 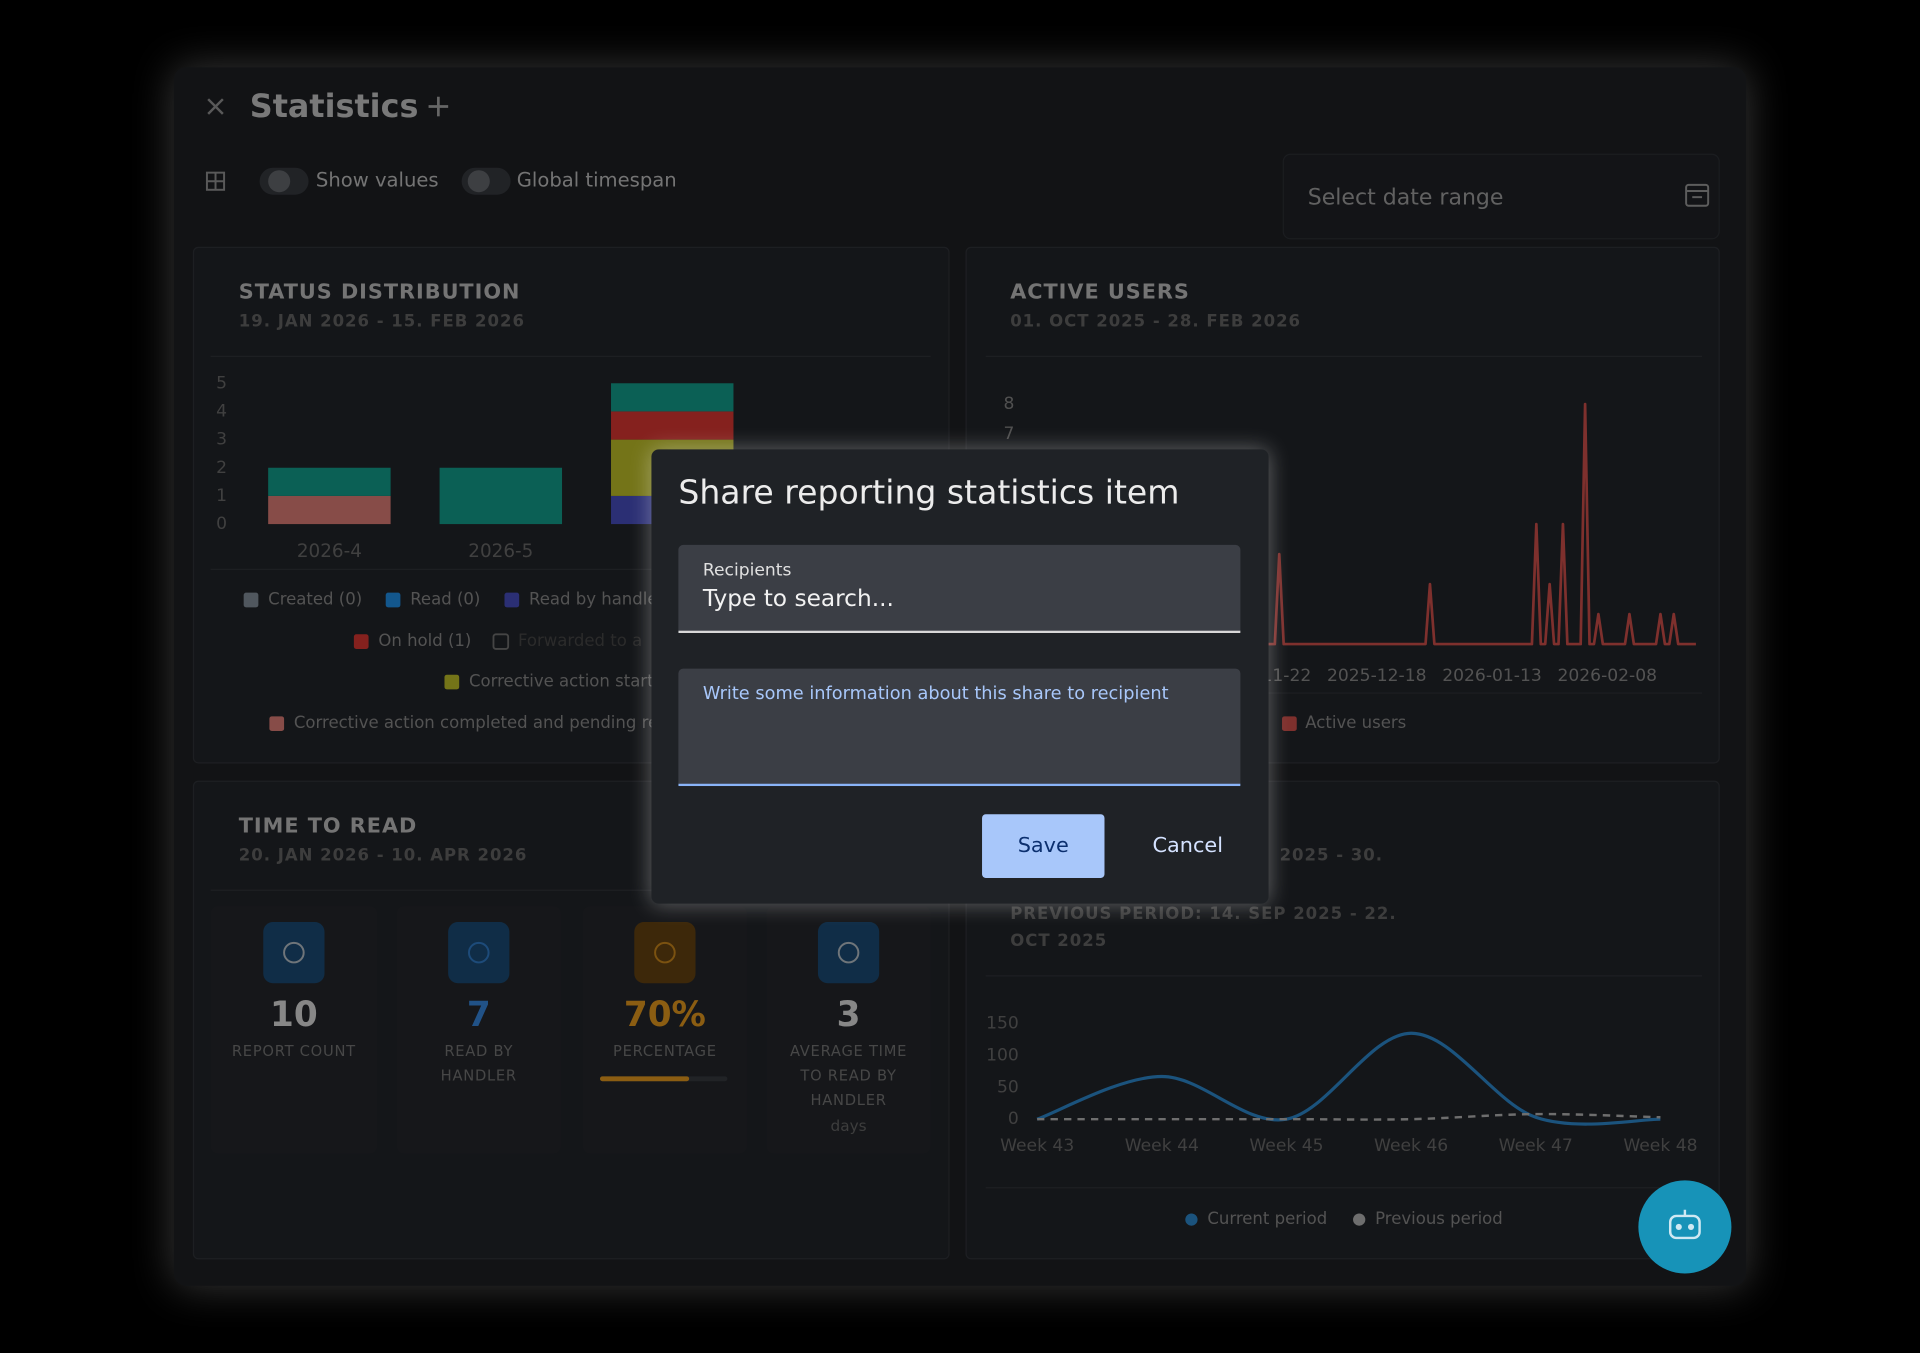 What do you see at coordinates (1008, 1087) in the screenshot?
I see `y-tick-label: 50` at bounding box center [1008, 1087].